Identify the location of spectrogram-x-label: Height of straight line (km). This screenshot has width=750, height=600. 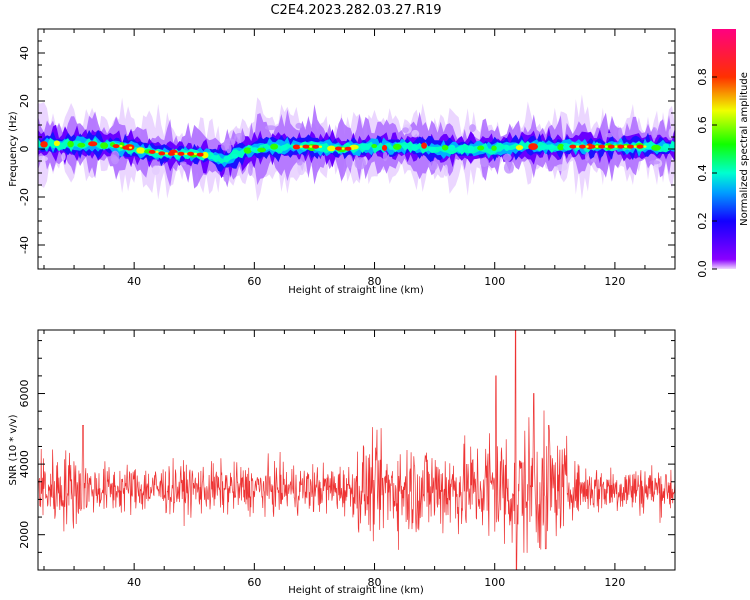
(356, 290).